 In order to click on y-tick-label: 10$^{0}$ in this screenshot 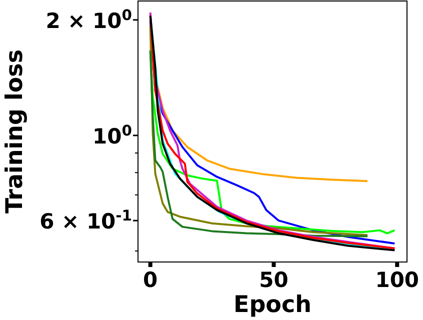, I will do `click(112, 135)`.